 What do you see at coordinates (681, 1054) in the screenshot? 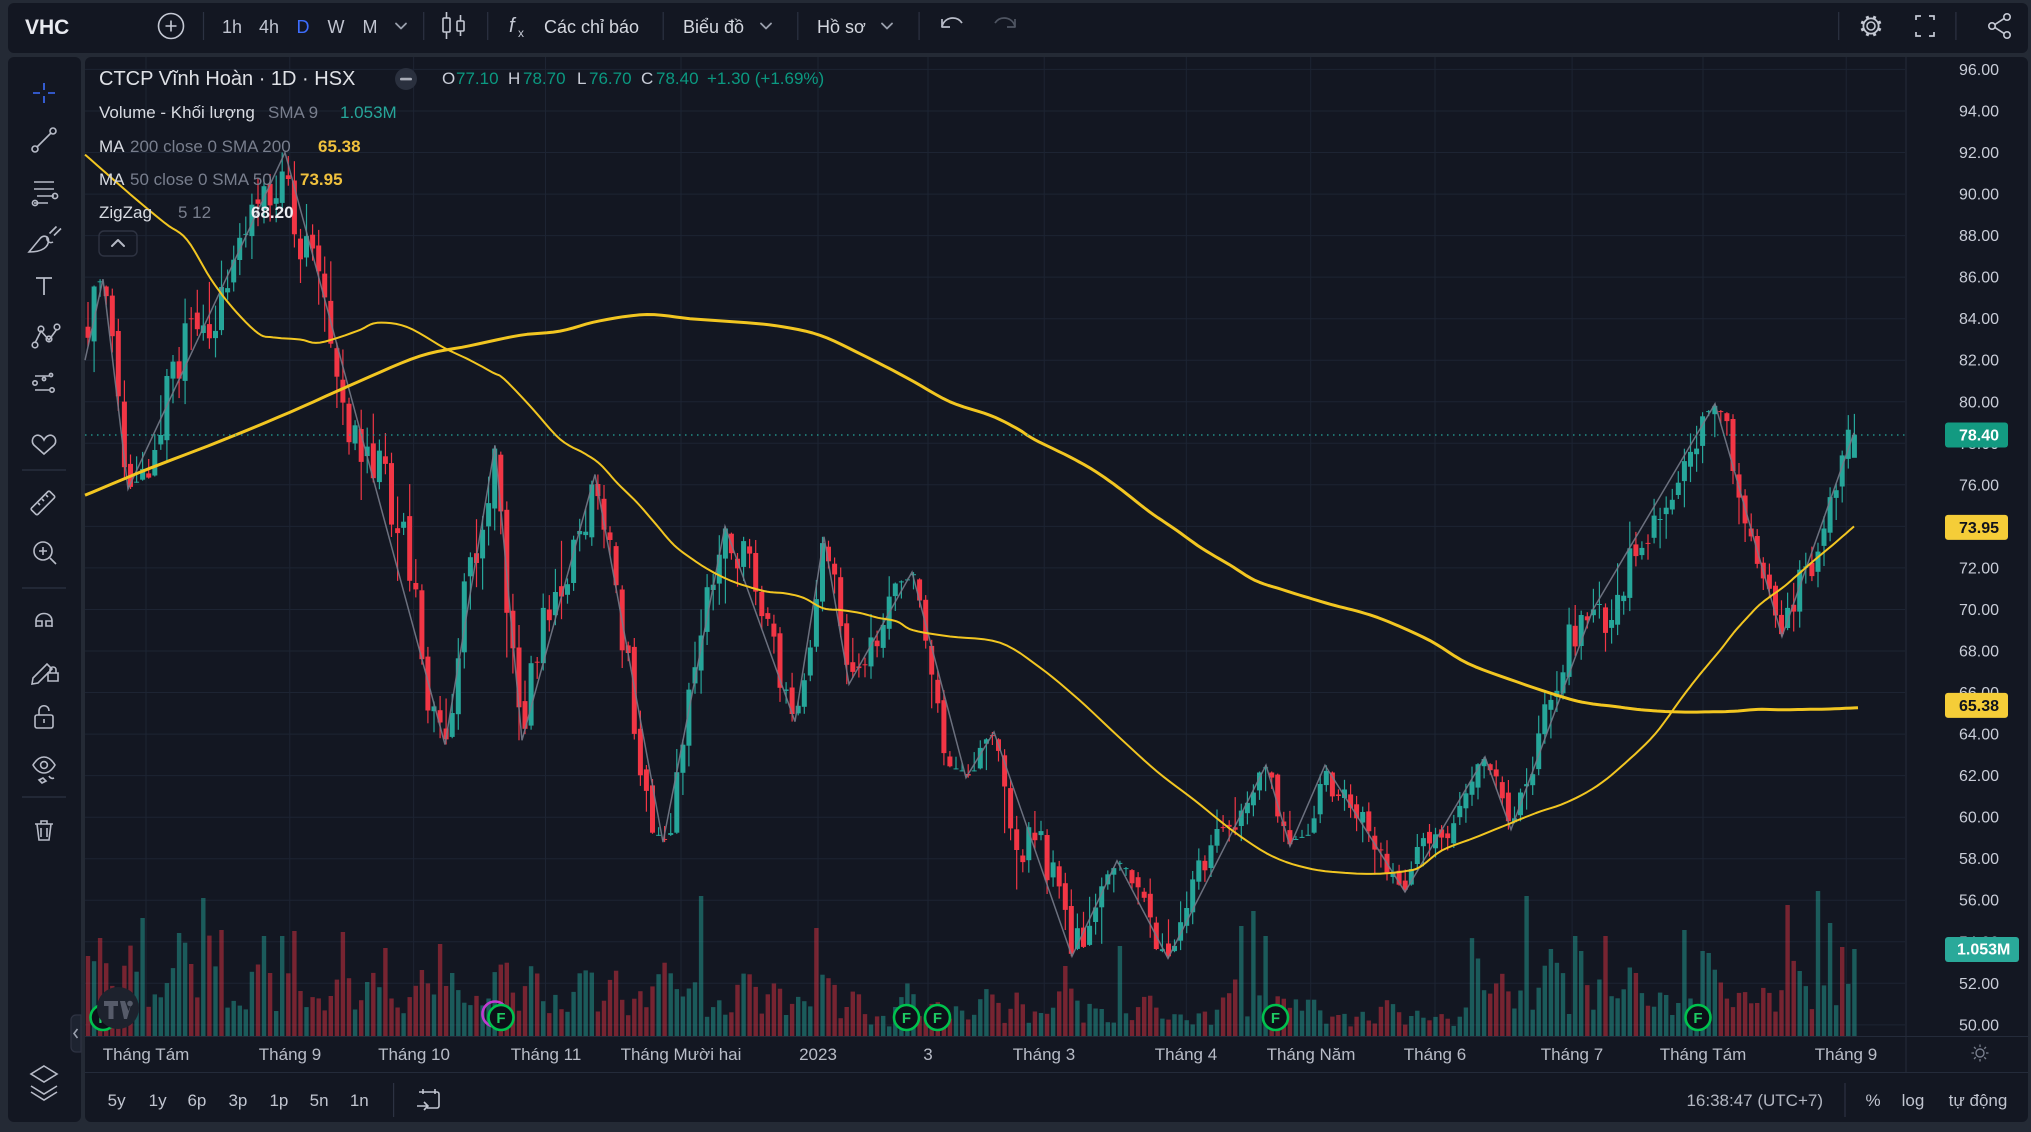
I see `svg-text: Tháng Mười hai` at bounding box center [681, 1054].